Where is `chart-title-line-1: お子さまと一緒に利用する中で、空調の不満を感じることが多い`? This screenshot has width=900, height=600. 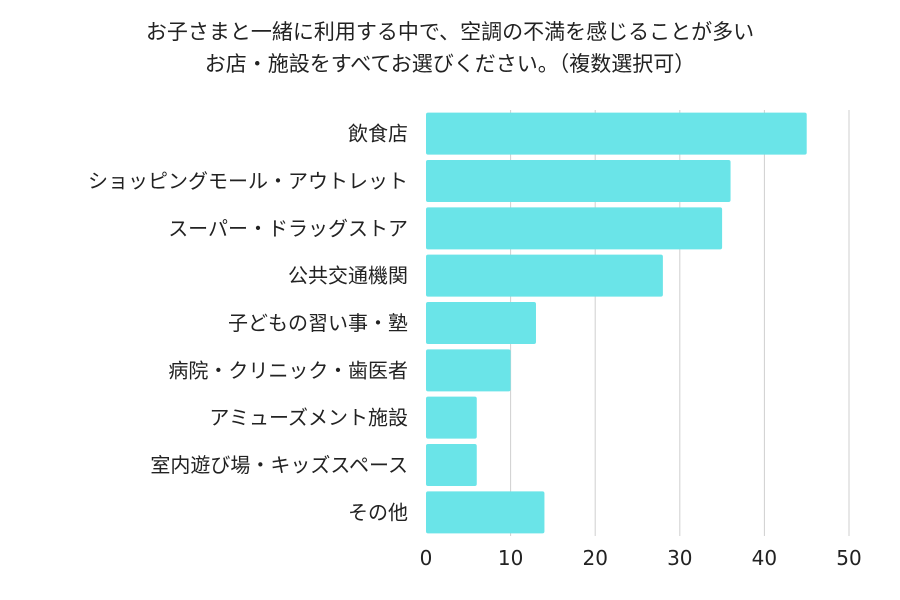
chart-title-line-1: お子さまと一緒に利用する中で、空調の不満を感じることが多い is located at coordinates (450, 32).